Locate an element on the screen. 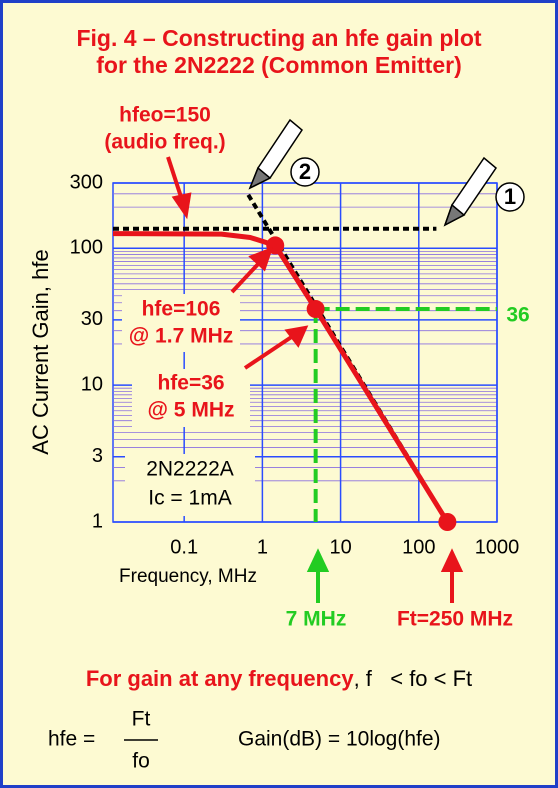  annotation: @ 5 MHz is located at coordinates (191, 410).